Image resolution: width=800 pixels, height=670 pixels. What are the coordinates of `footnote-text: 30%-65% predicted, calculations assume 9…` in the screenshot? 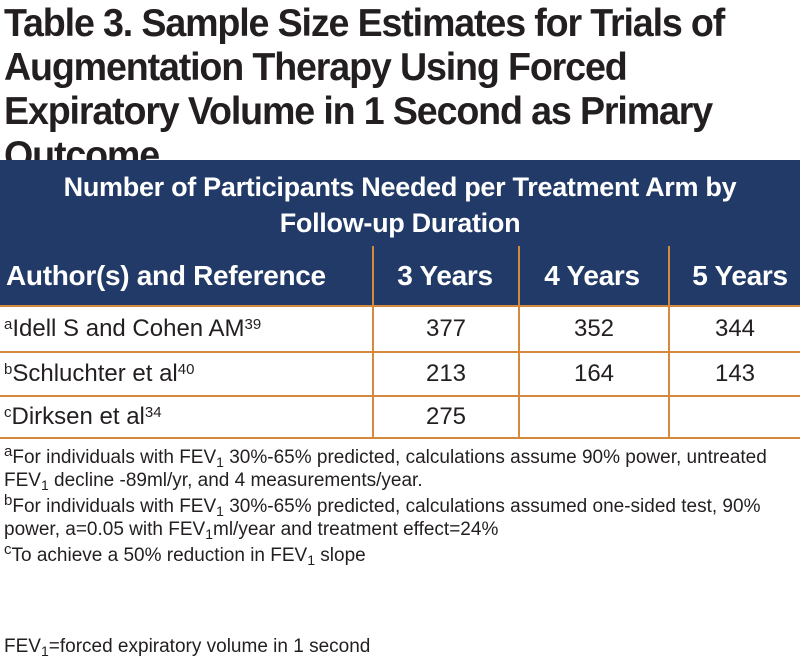 It's located at (385, 469).